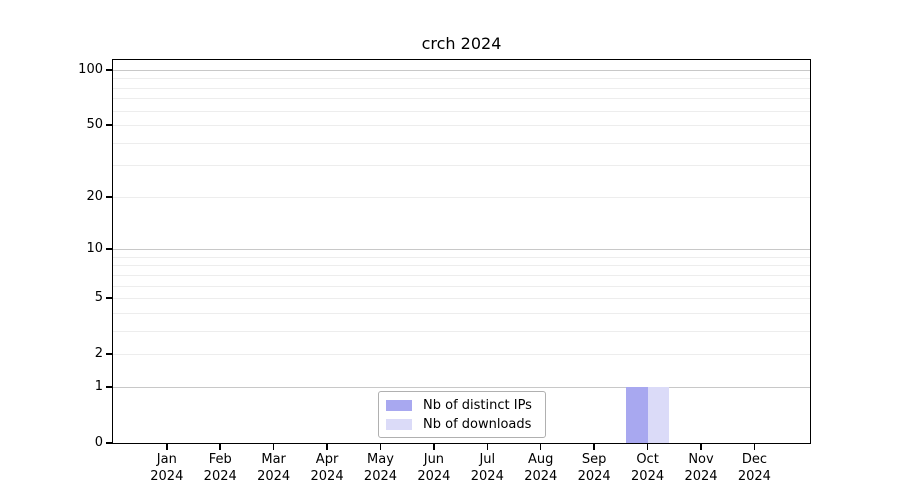 Image resolution: width=900 pixels, height=500 pixels. I want to click on x-tick-label: Dec 2024, so click(754, 468).